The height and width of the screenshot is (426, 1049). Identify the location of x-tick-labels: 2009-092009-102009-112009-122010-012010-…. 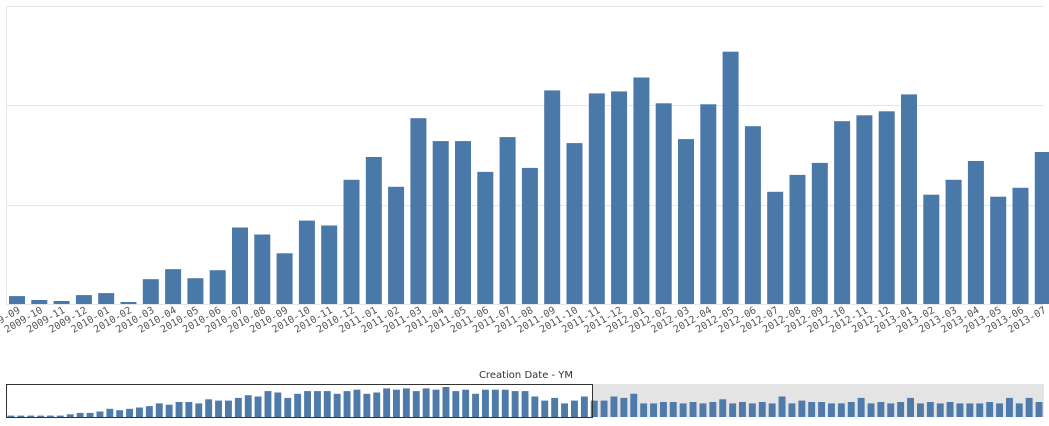
(524, 320).